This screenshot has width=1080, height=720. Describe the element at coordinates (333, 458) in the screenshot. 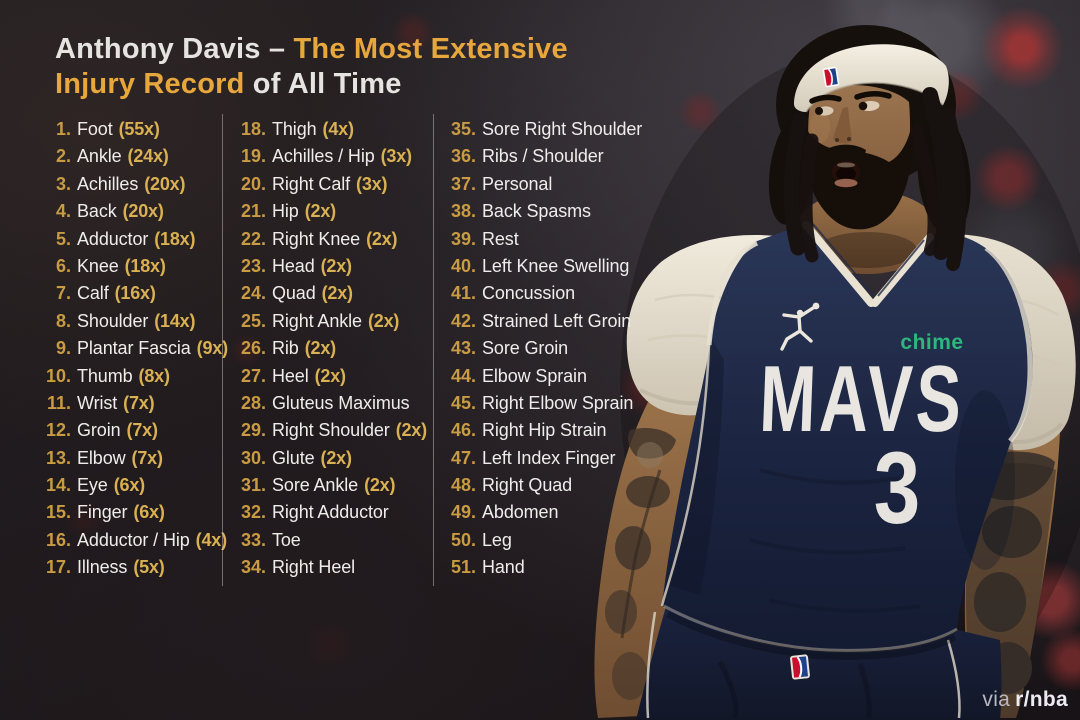

I see `list-item: 30. Glute (2x)` at that location.